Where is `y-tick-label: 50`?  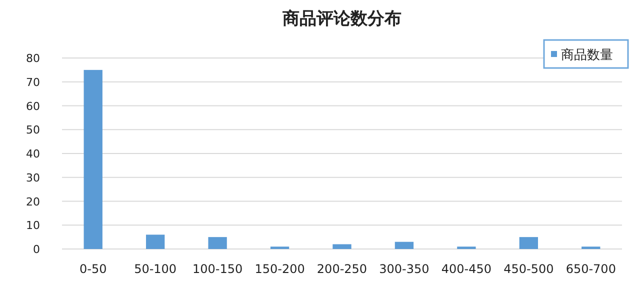
y-tick-label: 50 is located at coordinates (33, 130).